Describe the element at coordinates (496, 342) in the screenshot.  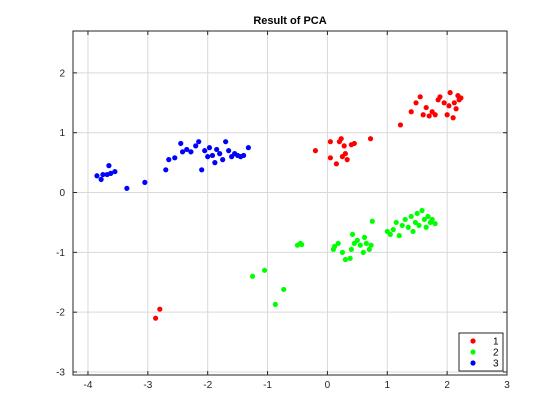
I see `legend-label-1: 1` at that location.